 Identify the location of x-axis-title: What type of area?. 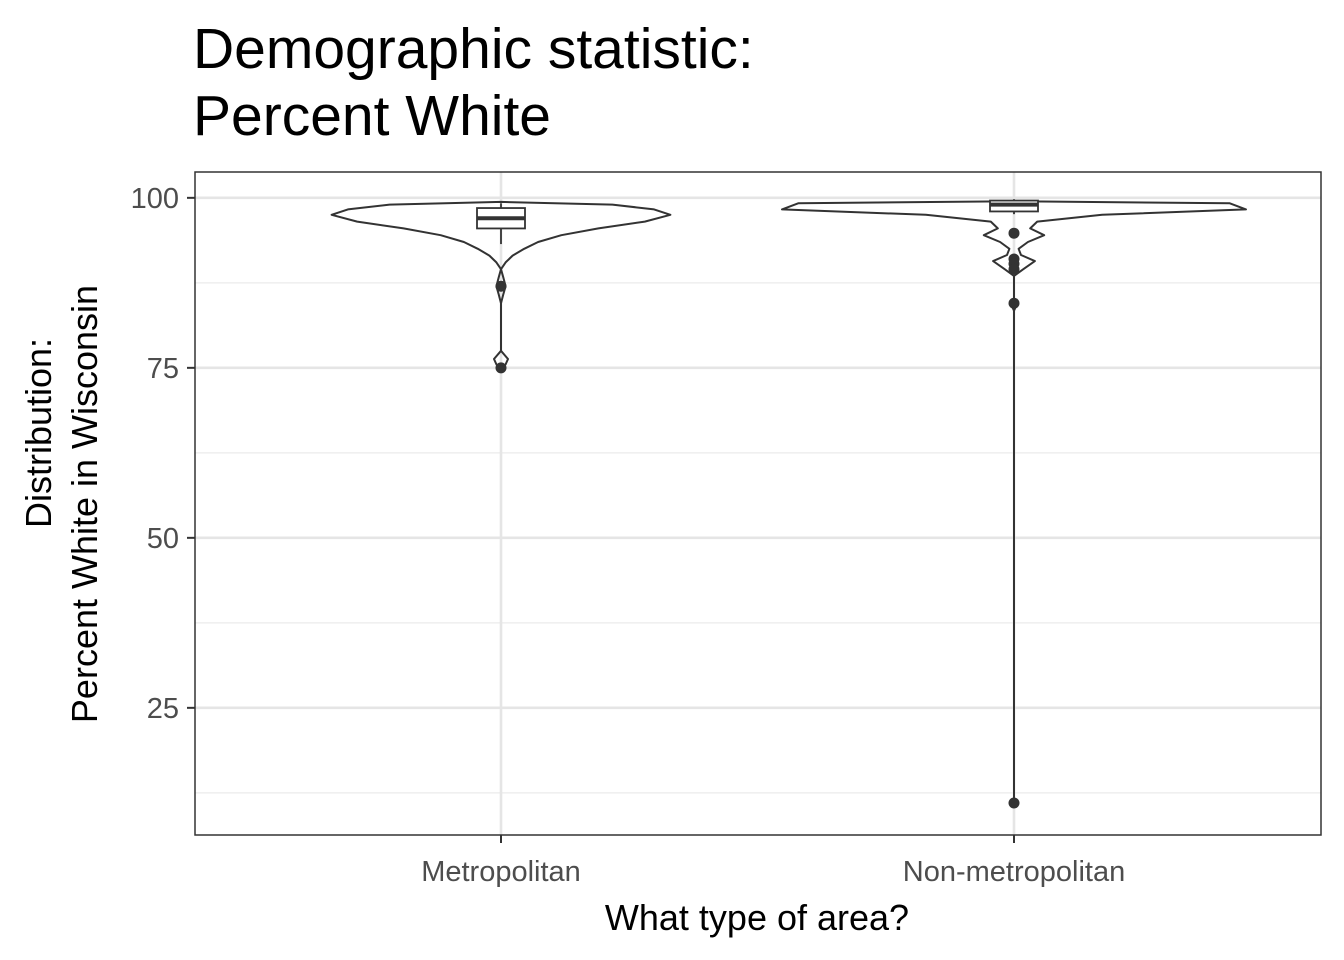
(757, 917).